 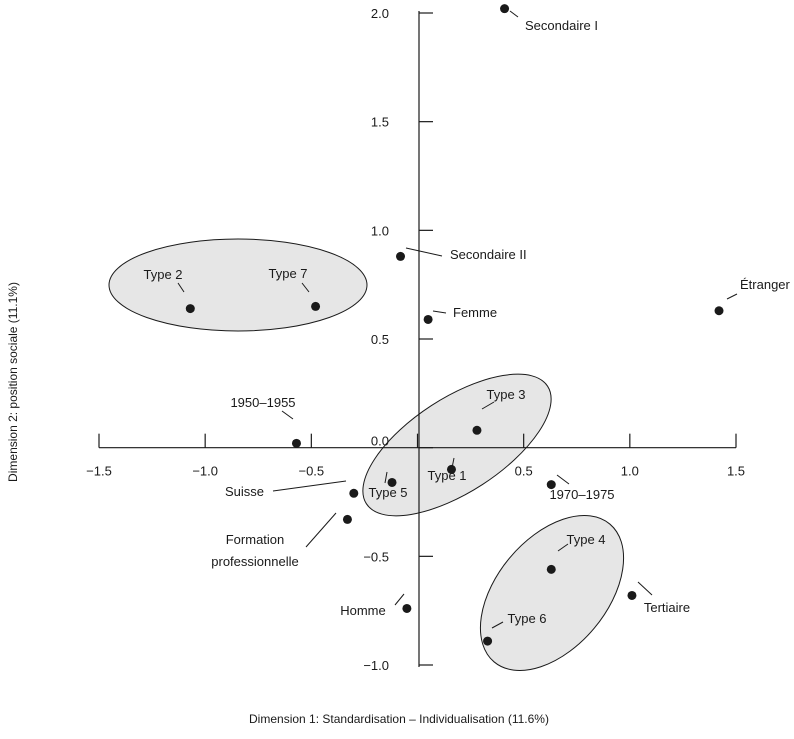 I want to click on point-formation-professionnelle, so click(x=347, y=519).